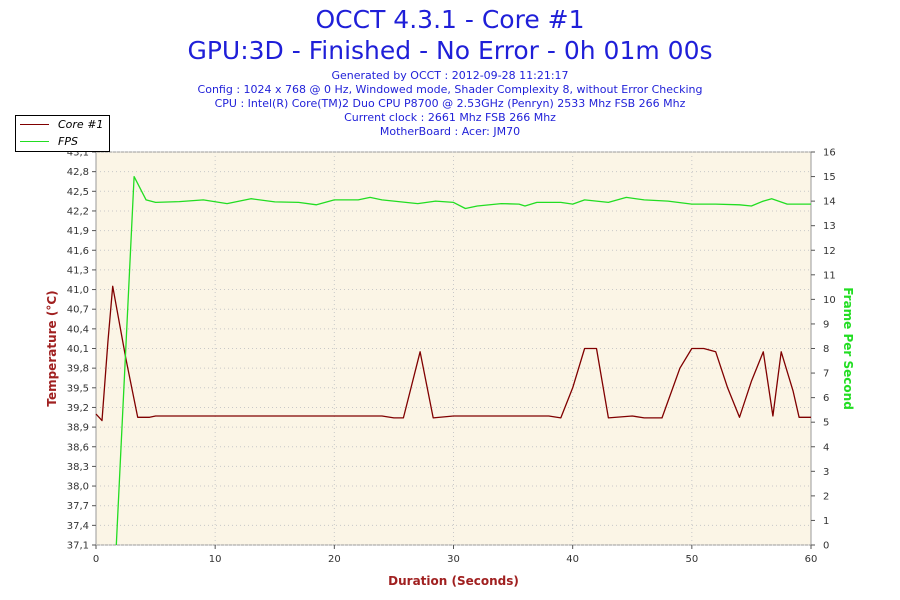 This screenshot has width=900, height=600. I want to click on y2-tick-label: 16, so click(829, 153).